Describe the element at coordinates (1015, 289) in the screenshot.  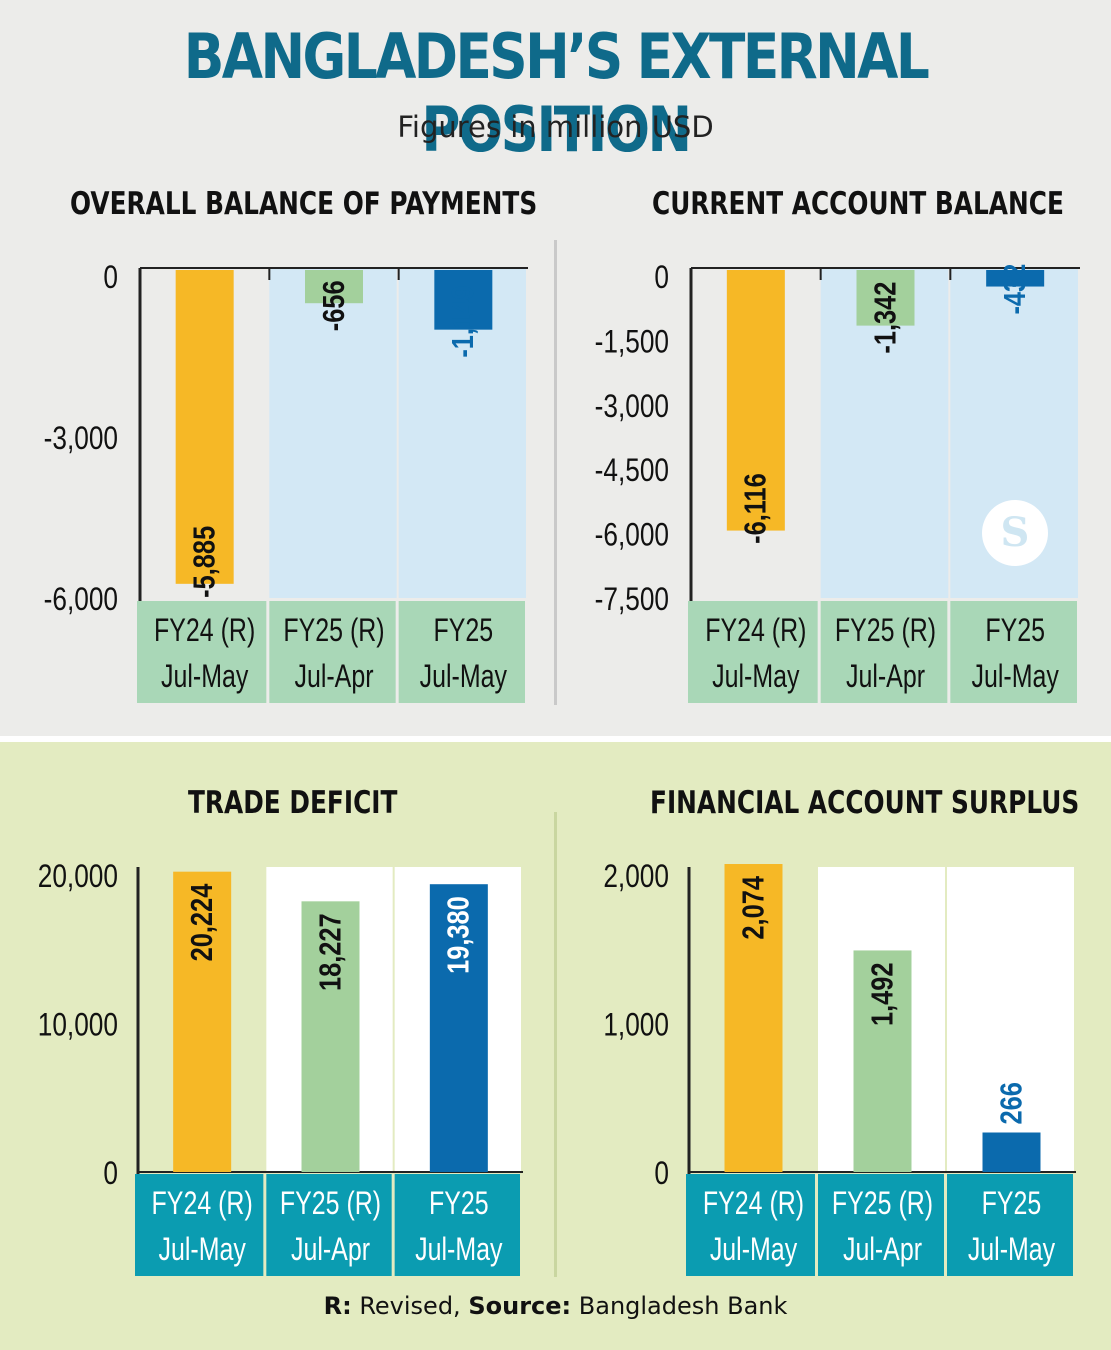
I see `chart-cab-value-label-3: -432` at that location.